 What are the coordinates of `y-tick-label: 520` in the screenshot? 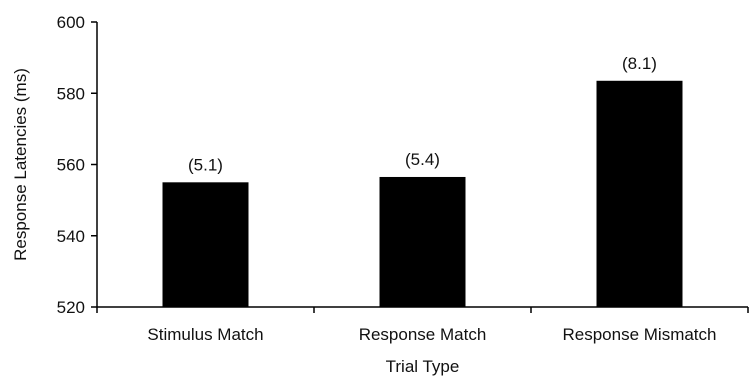 It's located at (71, 307).